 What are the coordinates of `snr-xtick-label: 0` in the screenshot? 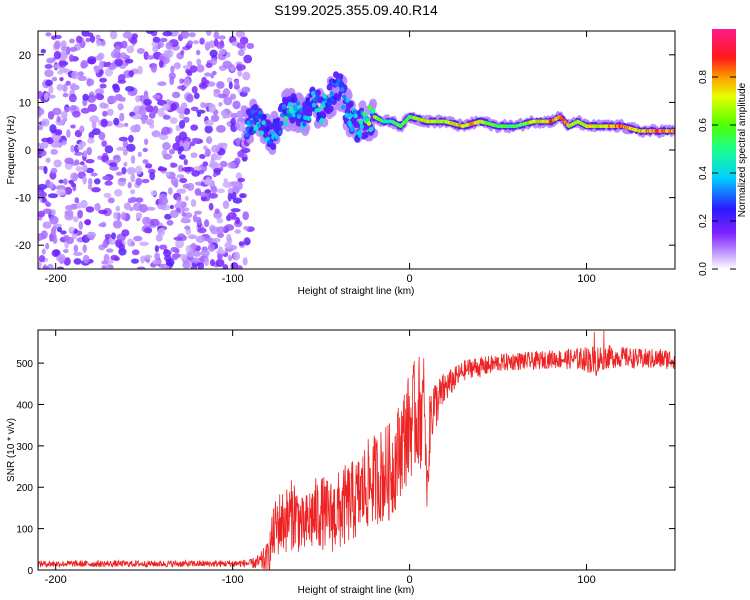 It's located at (410, 580).